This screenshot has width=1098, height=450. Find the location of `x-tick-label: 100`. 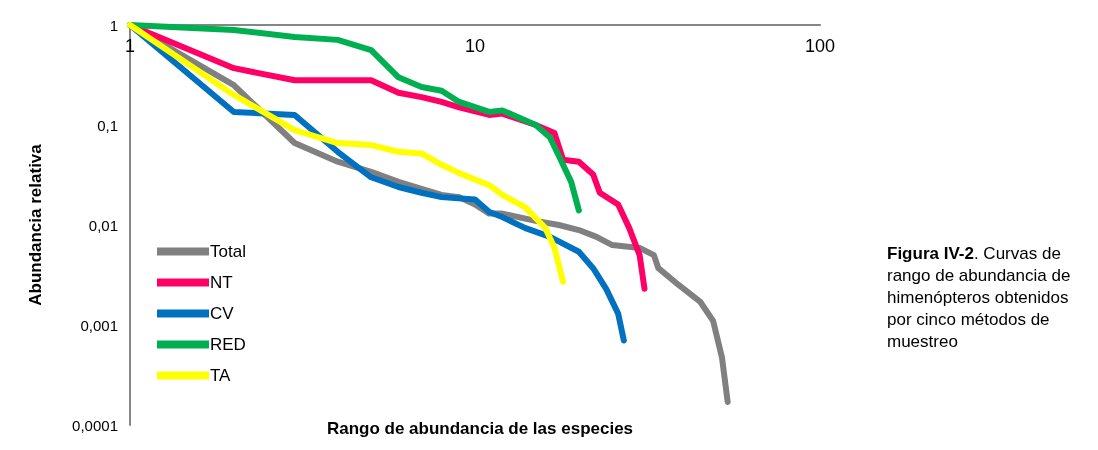

x-tick-label: 100 is located at coordinates (820, 46).